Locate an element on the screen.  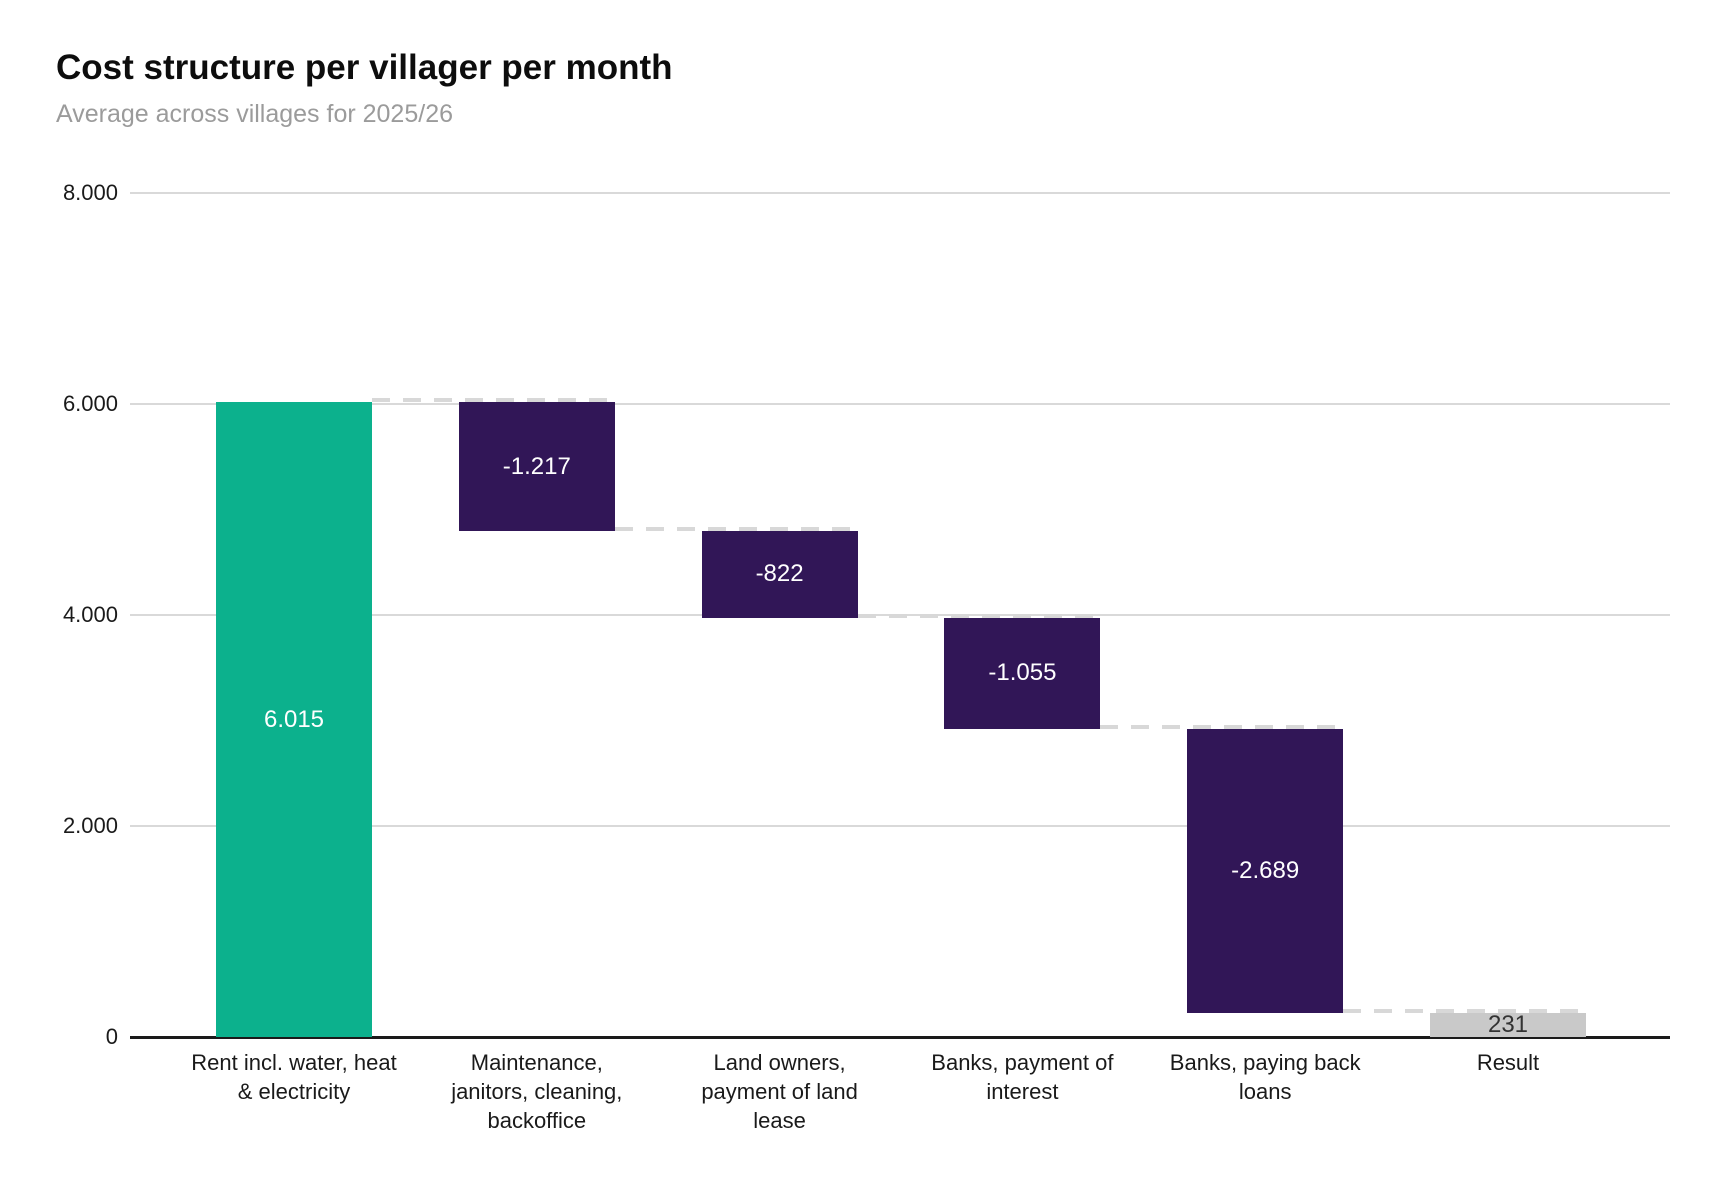
bar-value-label: -822 is located at coordinates (779, 574).